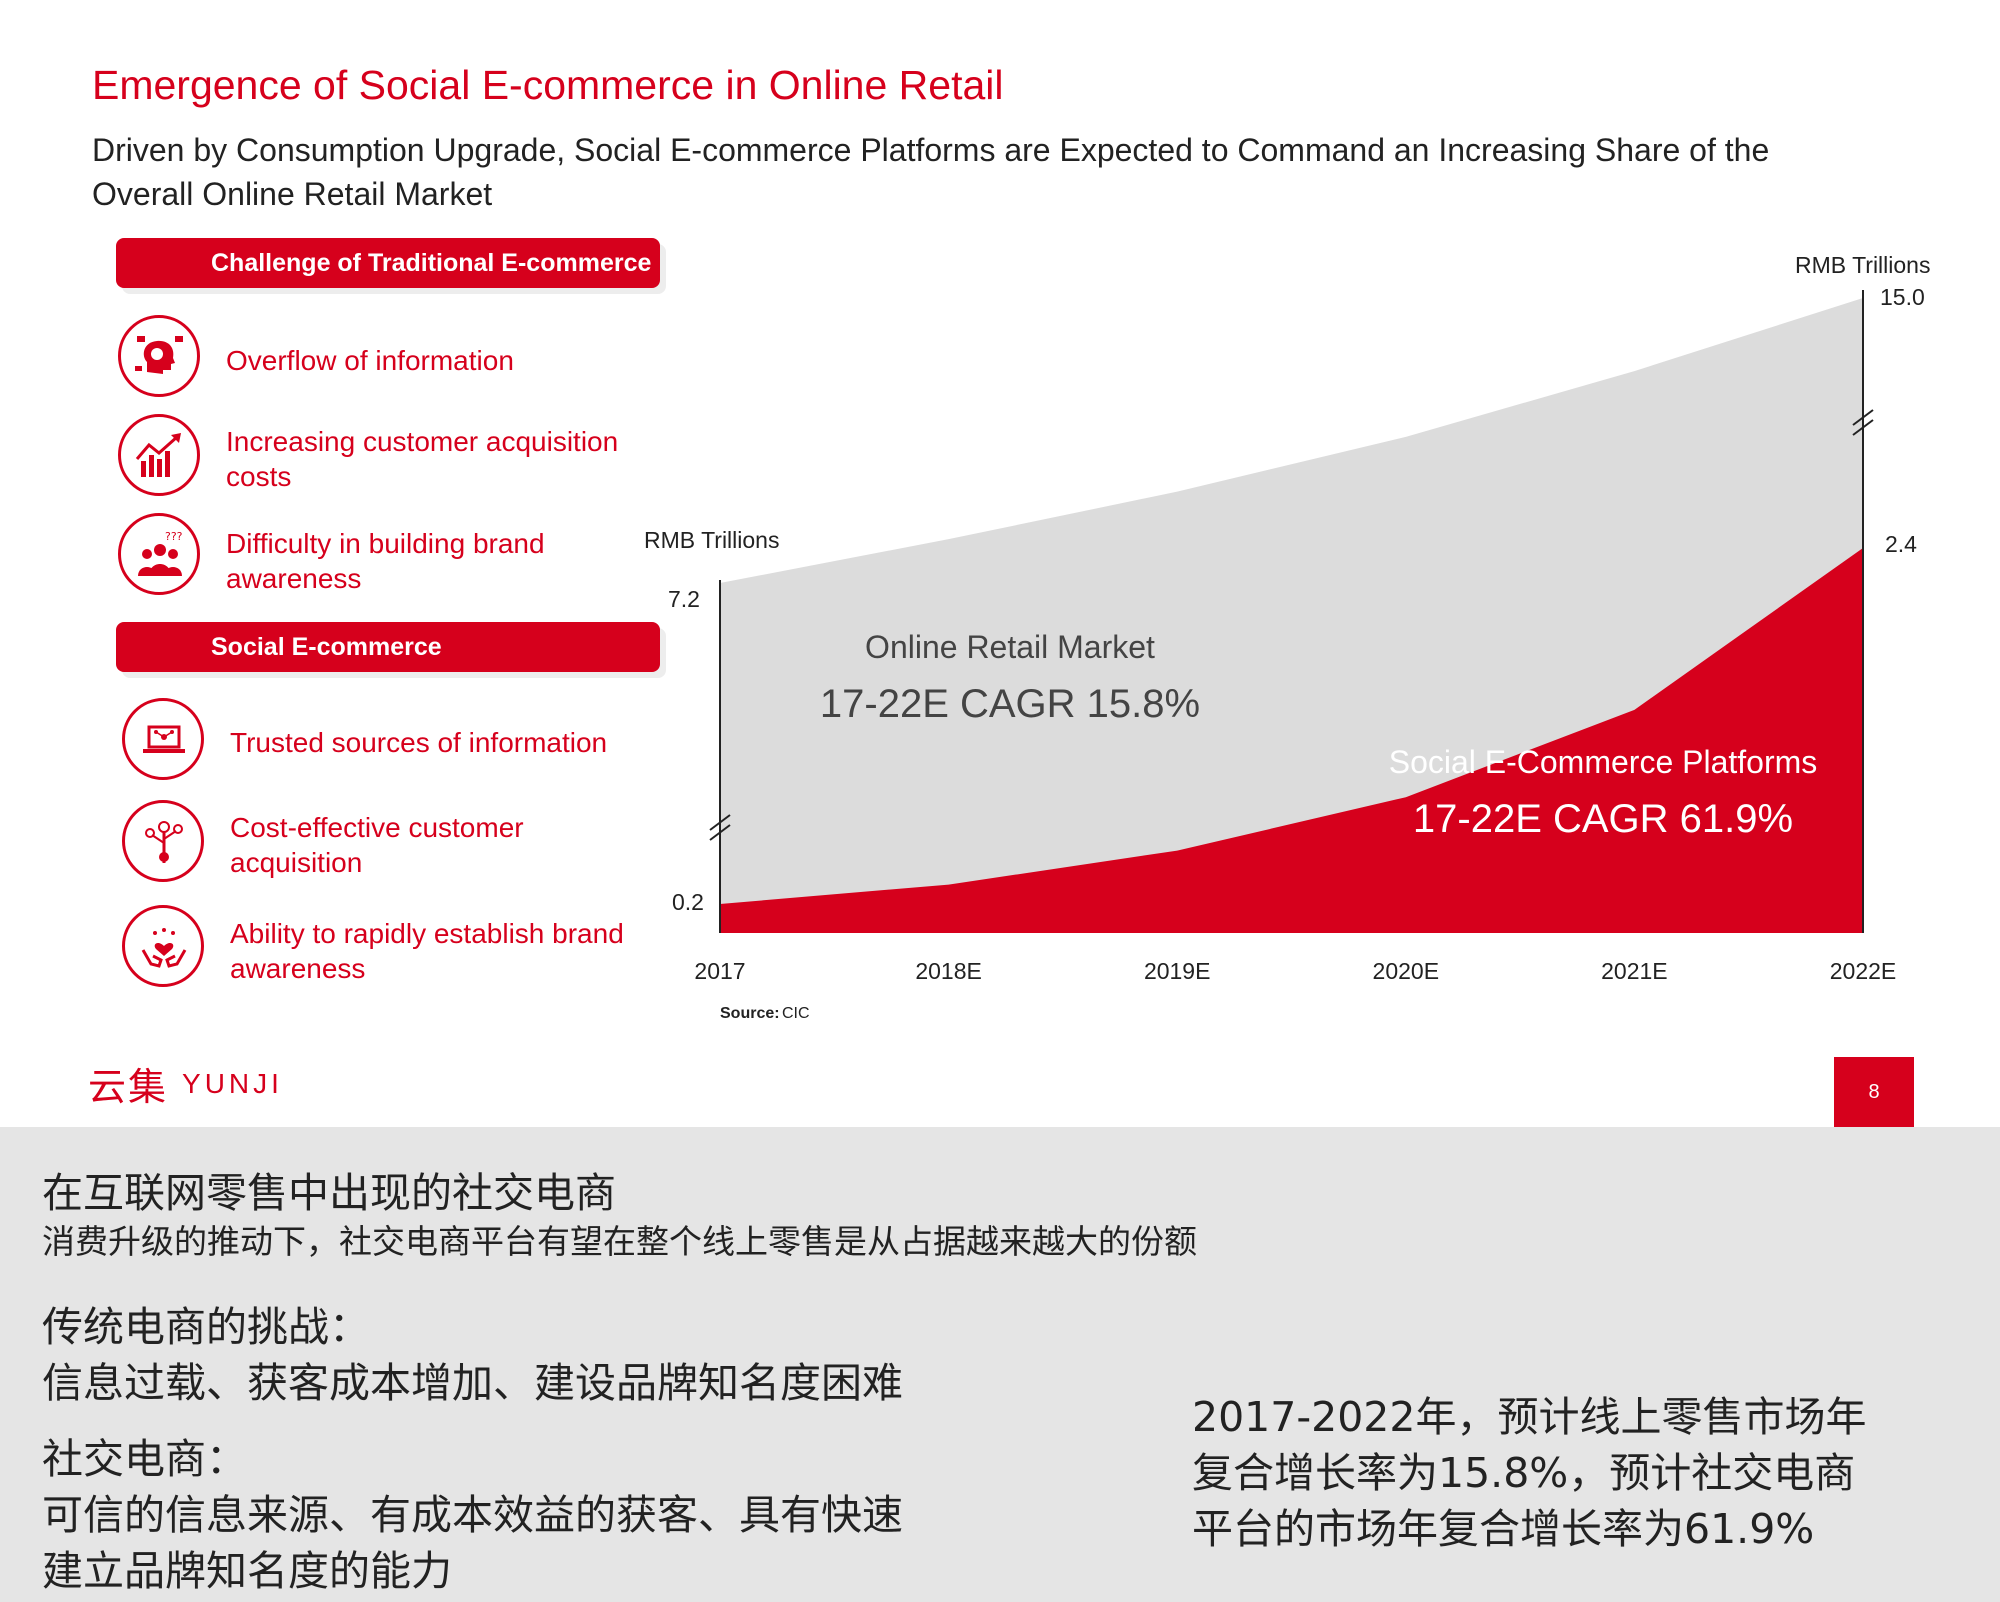  Describe the element at coordinates (159, 455) in the screenshot. I see `rising-cost-chart-icon` at that location.